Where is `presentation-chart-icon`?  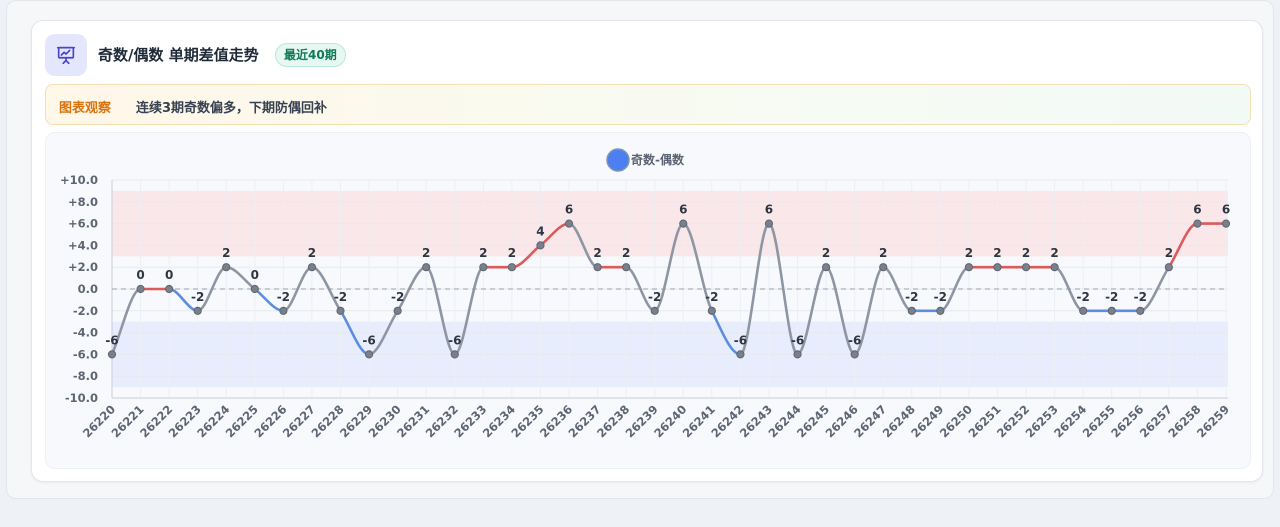
presentation-chart-icon is located at coordinates (66, 55).